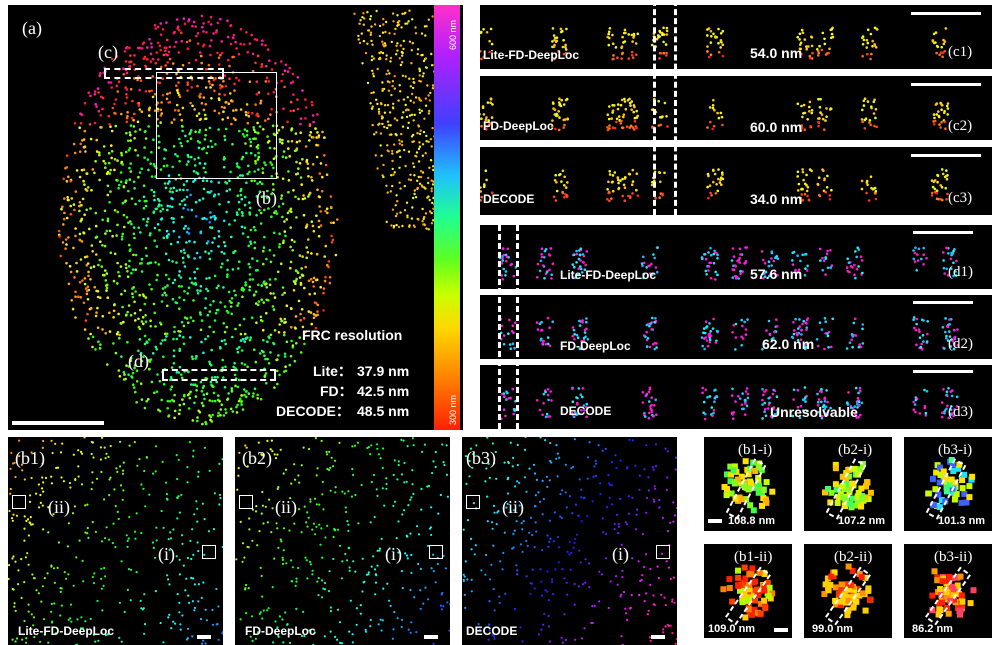  Describe the element at coordinates (499, 327) in the screenshot. I see `panel-d-profile-line-left` at that location.